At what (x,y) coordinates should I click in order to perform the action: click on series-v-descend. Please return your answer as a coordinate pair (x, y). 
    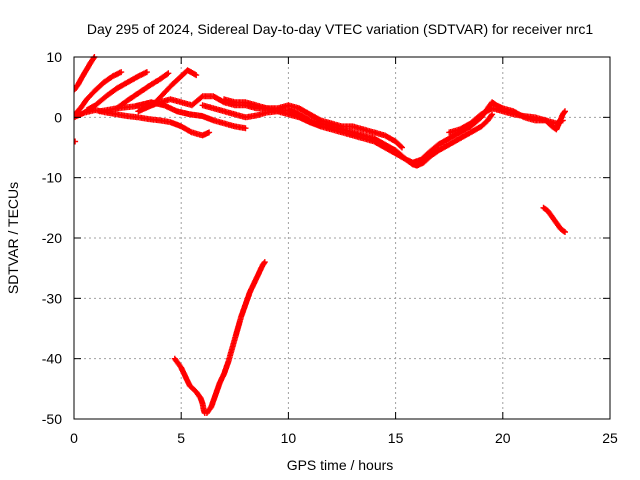
    Looking at the image, I should click on (189, 385).